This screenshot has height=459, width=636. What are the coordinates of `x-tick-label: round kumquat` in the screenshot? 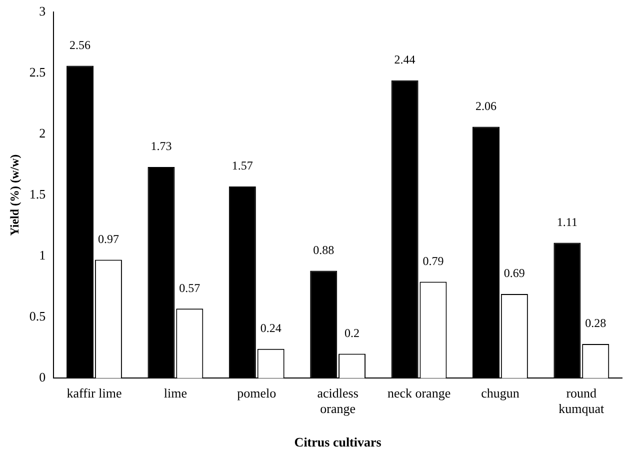 It's located at (581, 400).